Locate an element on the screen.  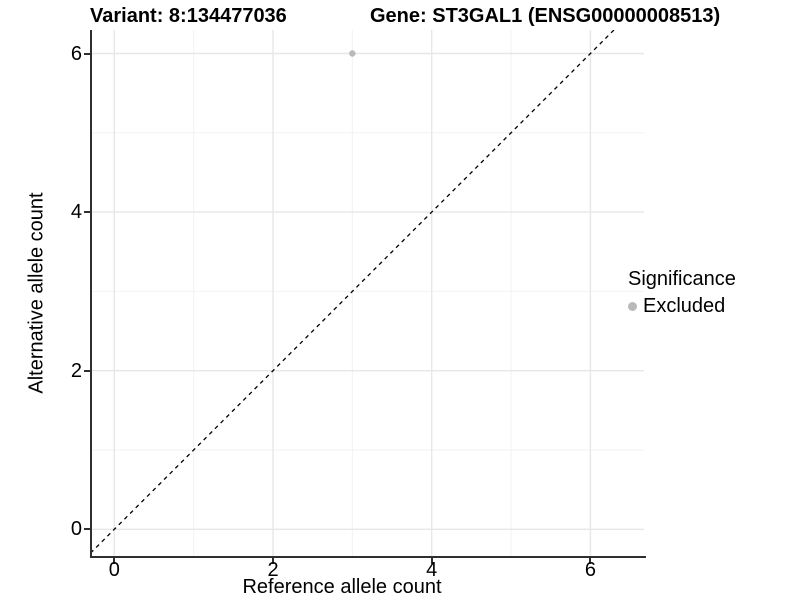
gene-title: Gene: ST3GAL1 (ENSG00000008513) is located at coordinates (545, 16).